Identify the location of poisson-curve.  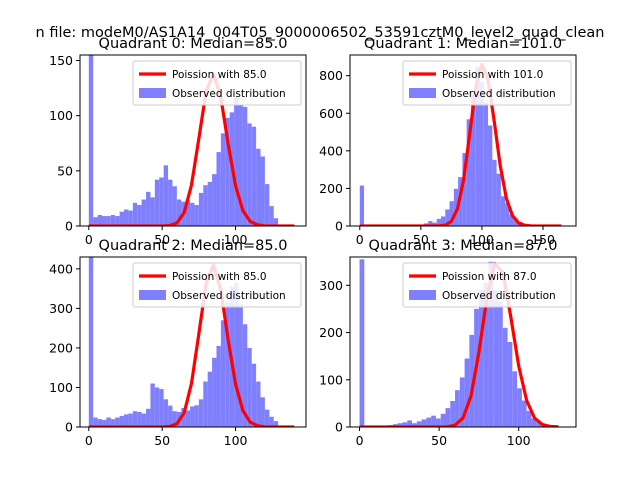
(459, 344).